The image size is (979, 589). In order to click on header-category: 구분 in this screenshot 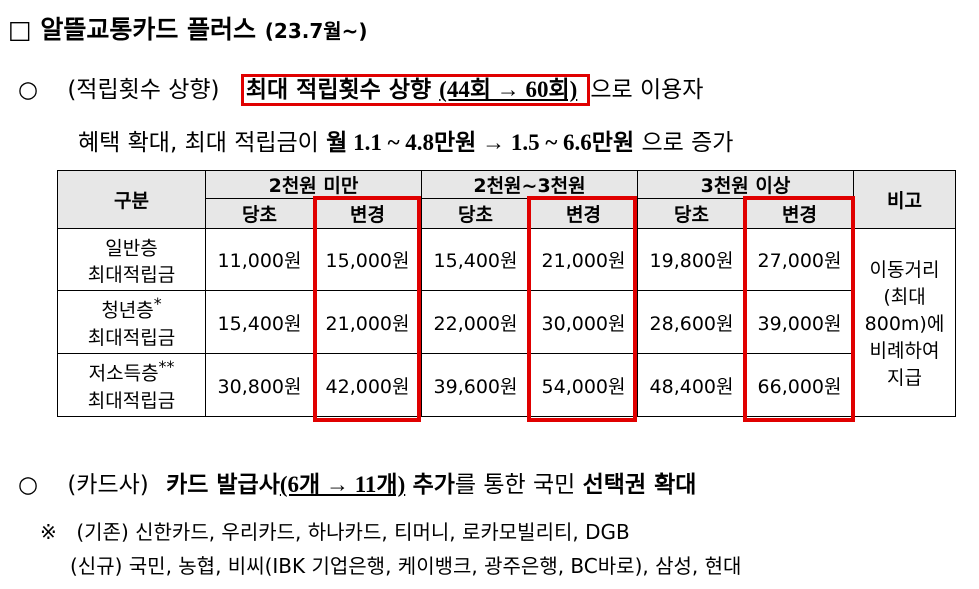, I will do `click(131, 199)`.